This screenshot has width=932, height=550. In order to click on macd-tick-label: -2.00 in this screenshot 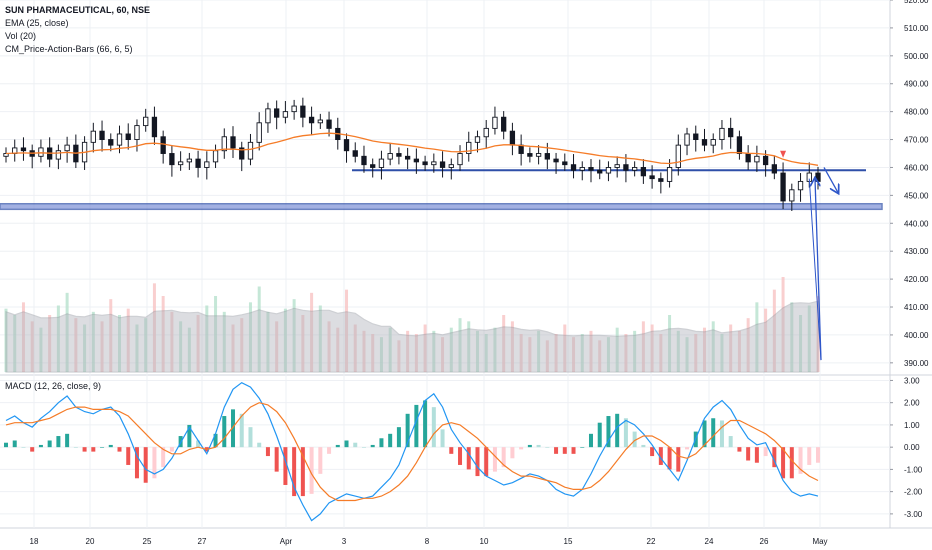, I will do `click(913, 492)`.